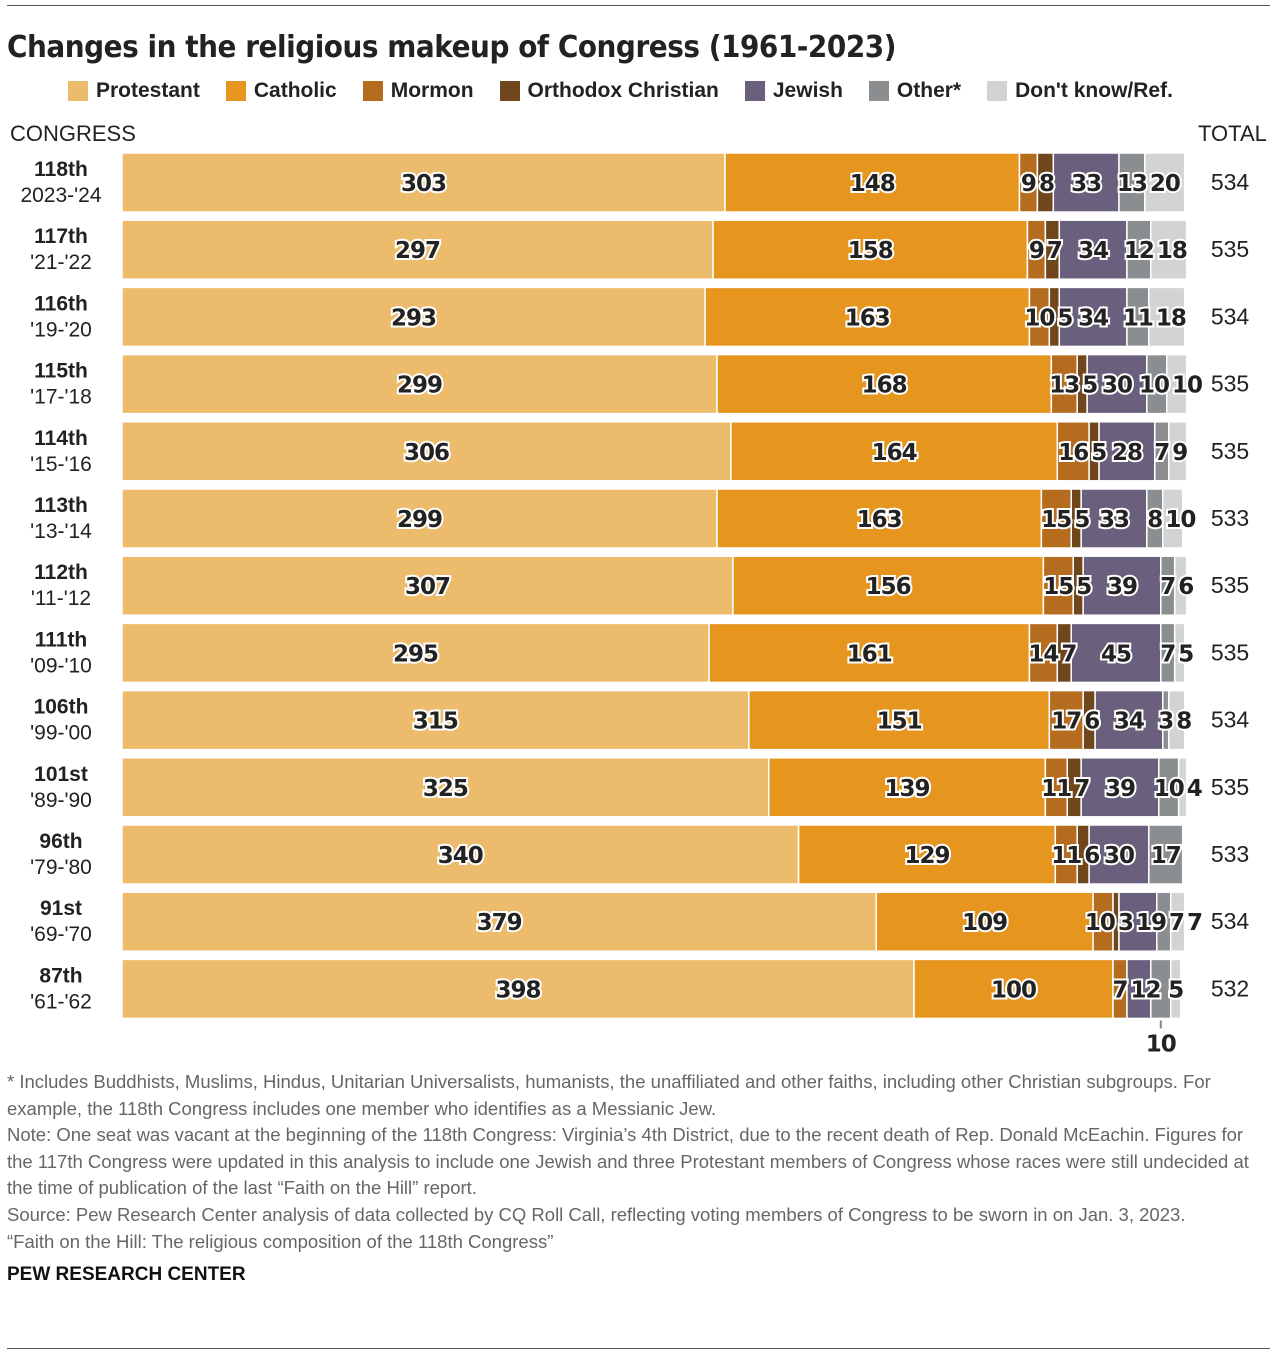 The height and width of the screenshot is (1358, 1280). I want to click on years-label: '69-'70, so click(61, 934).